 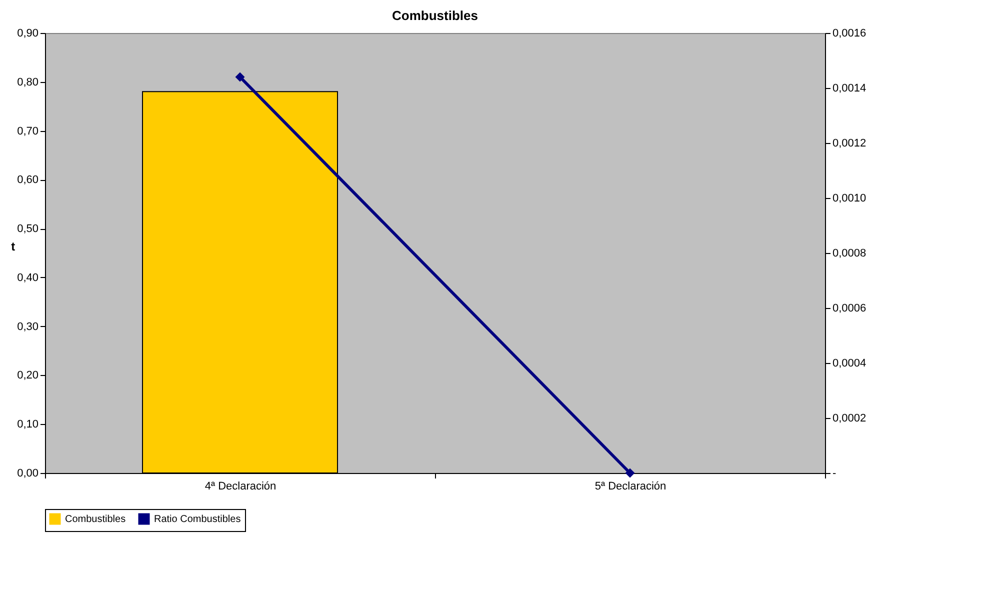 What do you see at coordinates (849, 198) in the screenshot?
I see `y2-tick-label: 0,0010` at bounding box center [849, 198].